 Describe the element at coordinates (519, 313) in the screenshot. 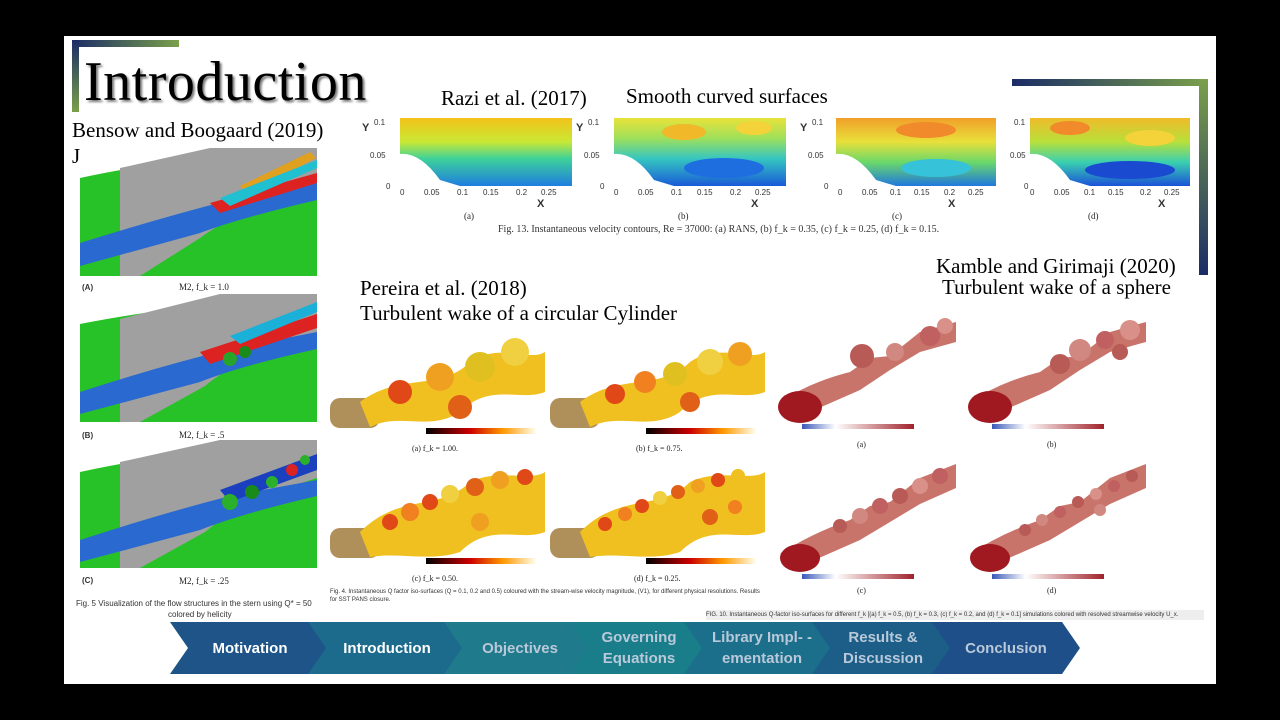

I see `pereira-sublabel: Turbulent wake of a circular Cylinder` at that location.